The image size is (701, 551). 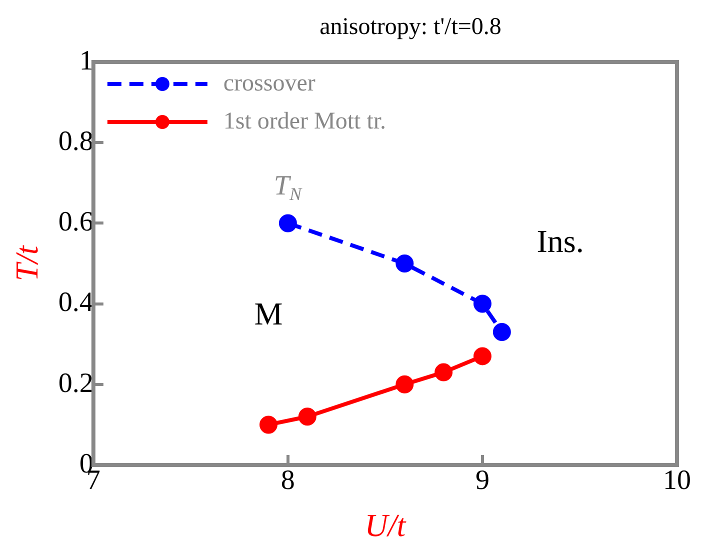 What do you see at coordinates (385, 525) in the screenshot?
I see `x-axis-title: U/t` at bounding box center [385, 525].